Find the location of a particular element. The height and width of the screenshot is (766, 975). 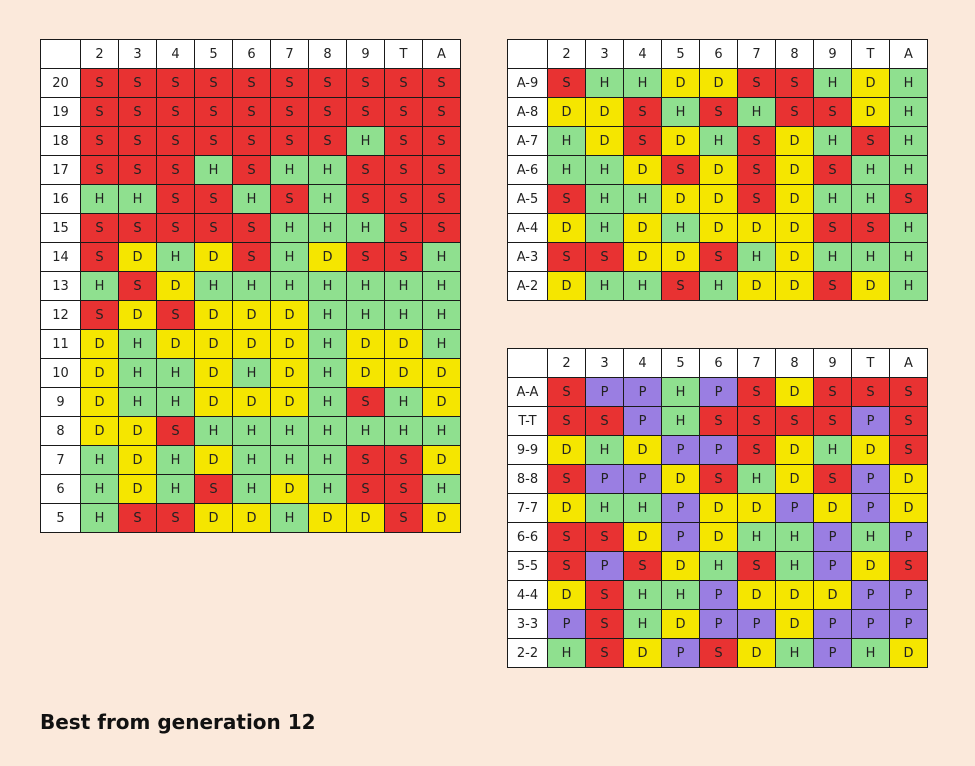

pairs-row: 7-7 D H H P D D P D P D is located at coordinates (717, 508).